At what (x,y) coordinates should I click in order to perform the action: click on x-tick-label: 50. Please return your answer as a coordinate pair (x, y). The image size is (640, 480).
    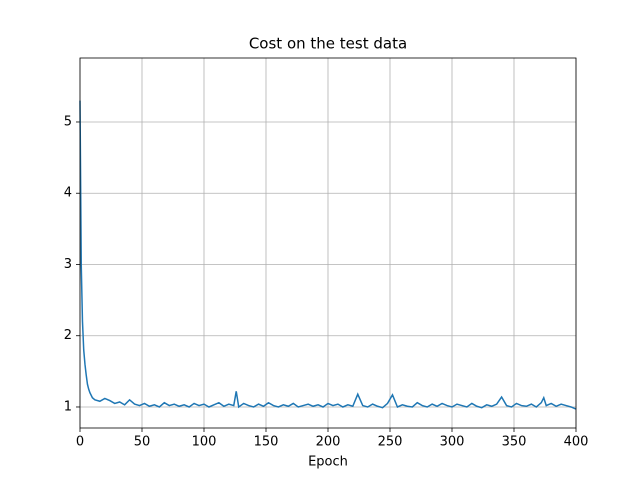
    Looking at the image, I should click on (142, 442).